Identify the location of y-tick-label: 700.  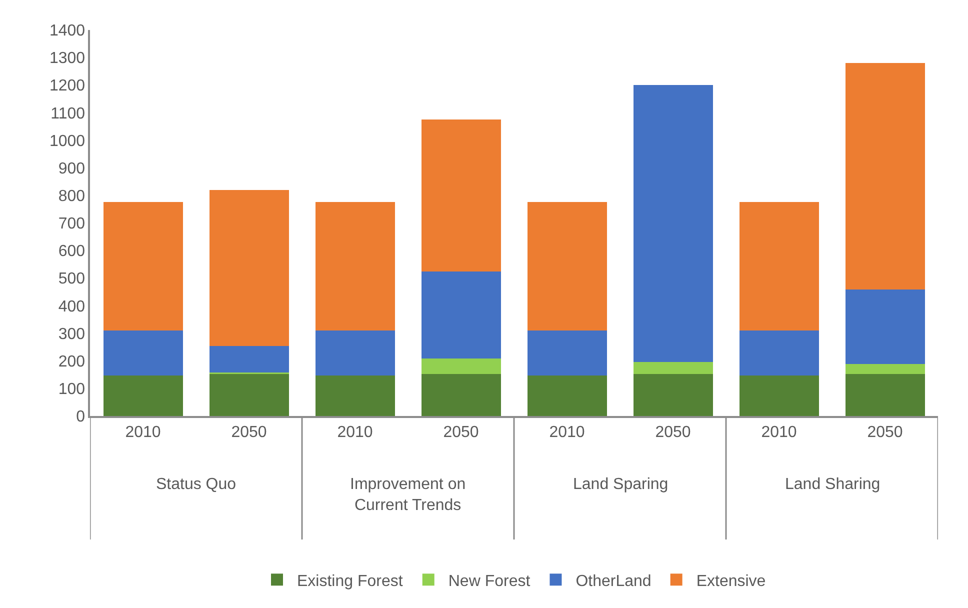
(72, 224).